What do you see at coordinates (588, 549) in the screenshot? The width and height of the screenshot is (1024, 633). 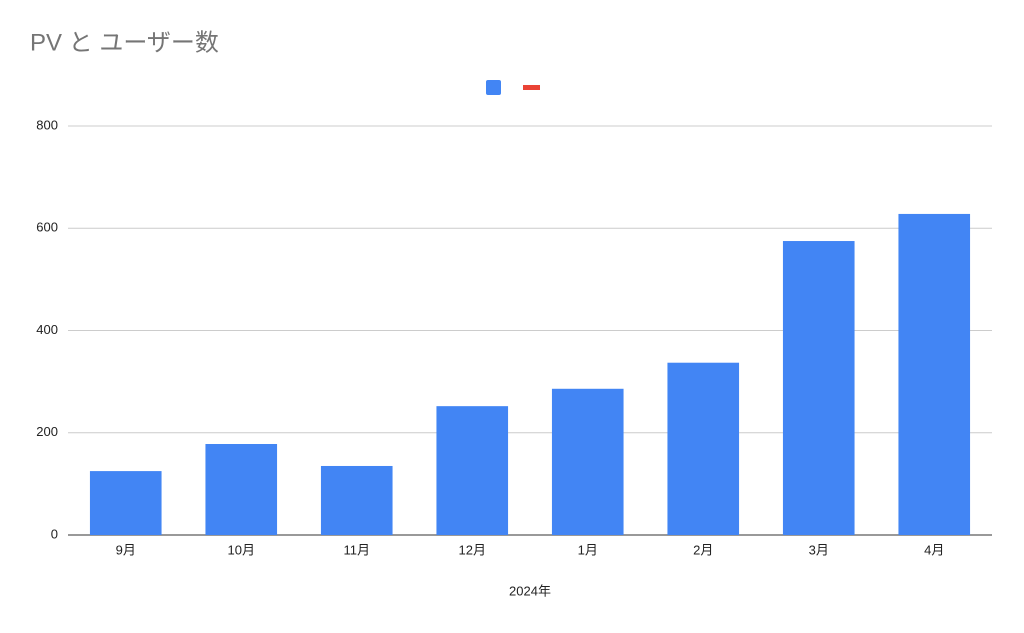 I see `x-tick-label: 1月` at bounding box center [588, 549].